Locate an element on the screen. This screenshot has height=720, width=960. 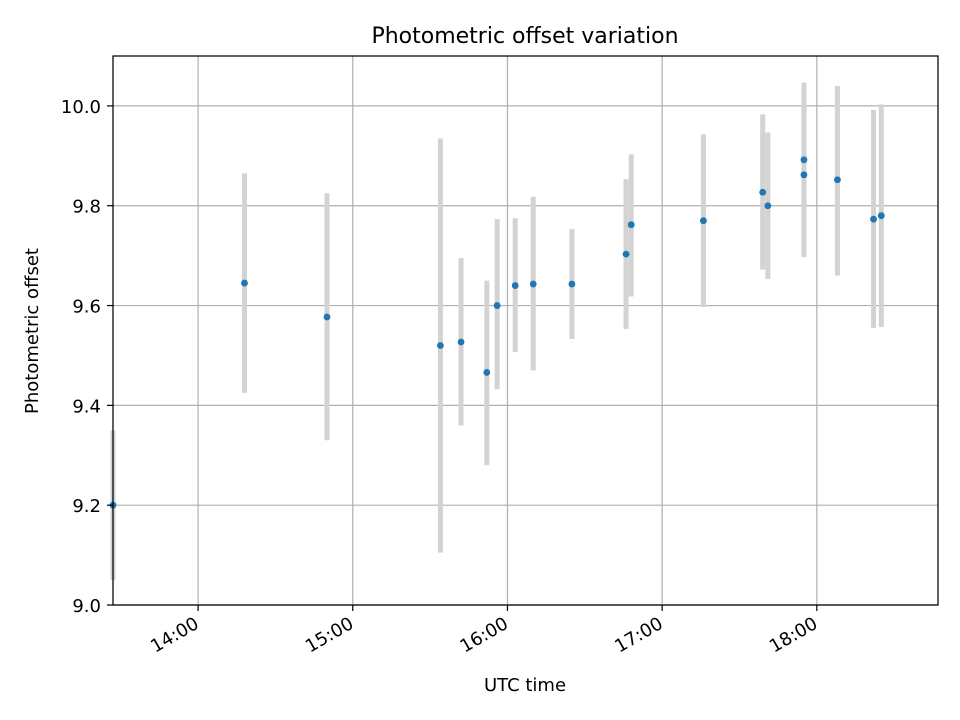
y-tick-label: 9.4 is located at coordinates (86, 406).